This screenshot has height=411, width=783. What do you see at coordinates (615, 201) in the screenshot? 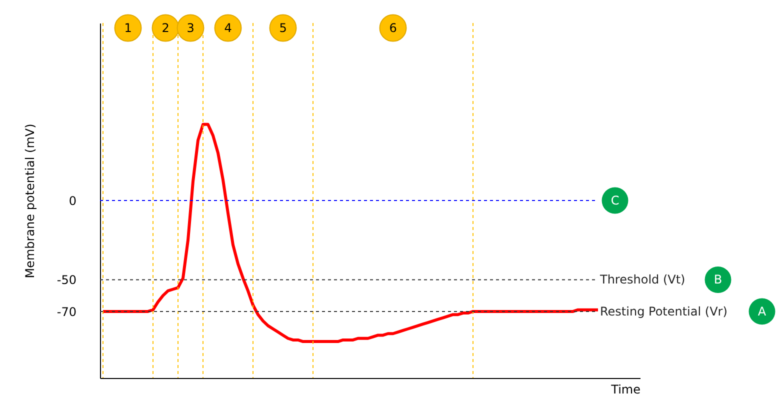
I see `text: C` at bounding box center [615, 201].